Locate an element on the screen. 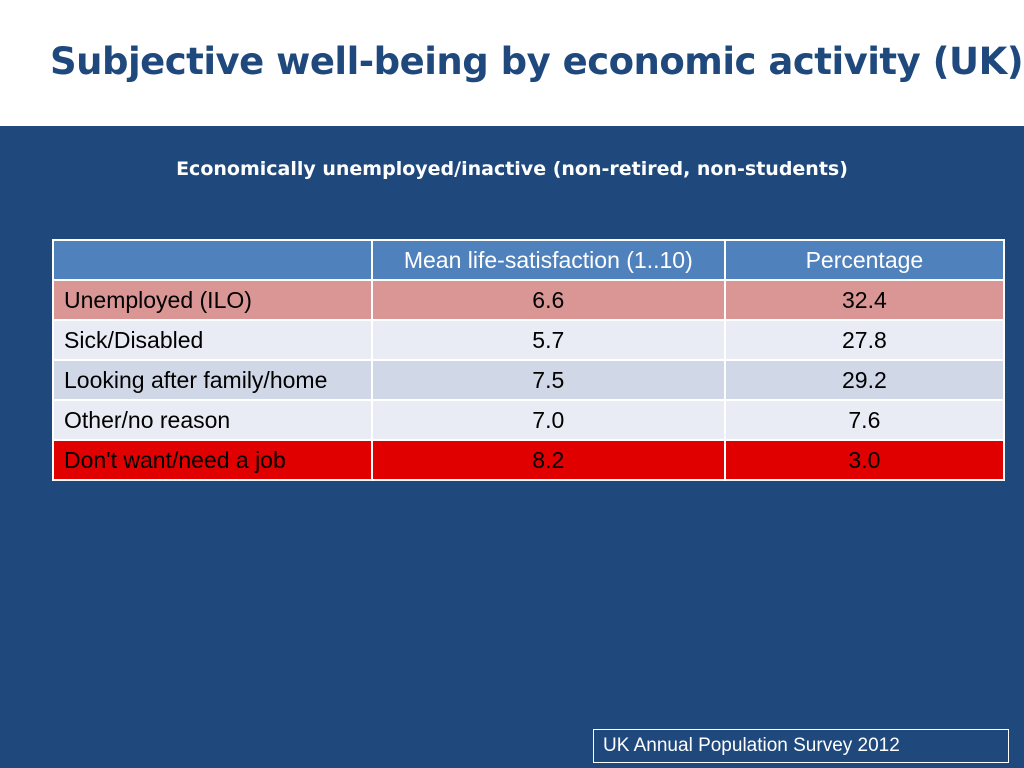 This screenshot has height=768, width=1024. row-mean: 8.2 is located at coordinates (548, 460).